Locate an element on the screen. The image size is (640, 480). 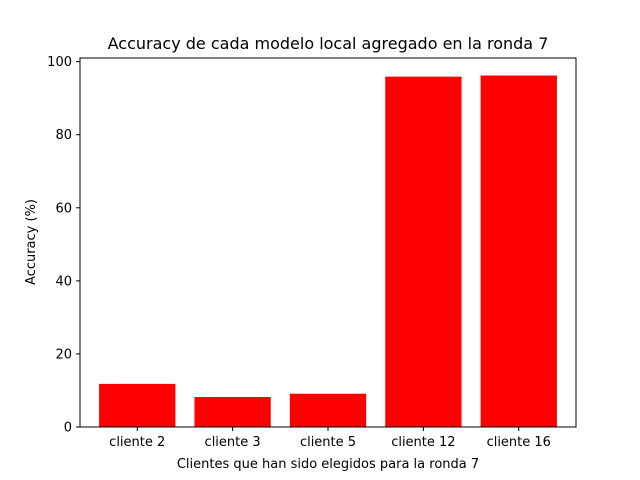
y-axis-label: Accuracy (%) is located at coordinates (31, 242).